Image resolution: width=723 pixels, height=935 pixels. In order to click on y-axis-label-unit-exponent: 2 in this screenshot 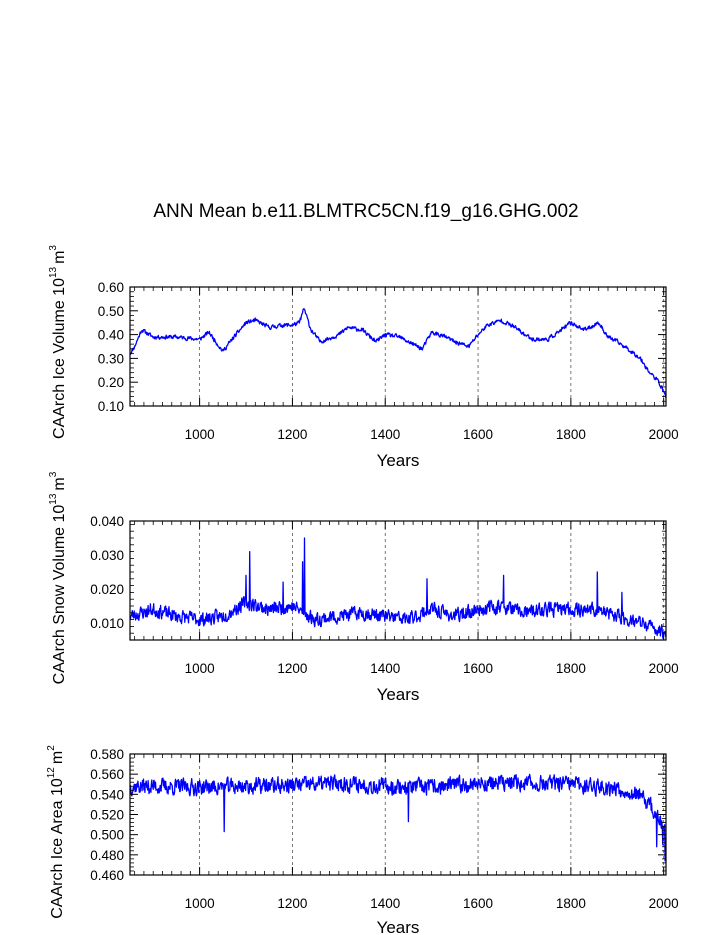, I will do `click(51, 748)`.